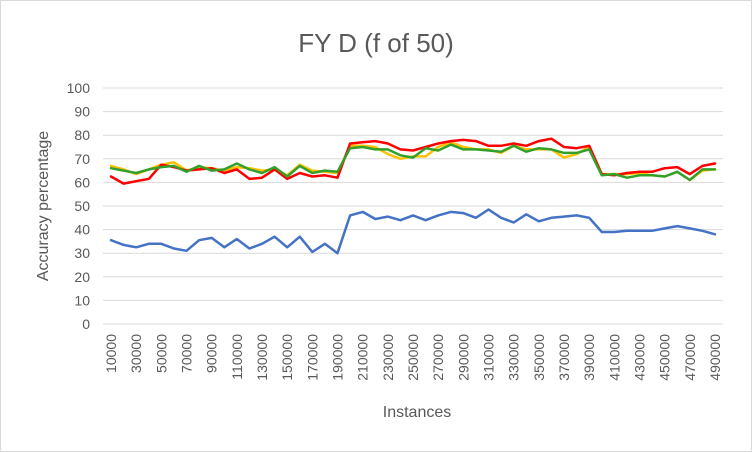  I want to click on x-tick-label: 90000, so click(212, 353).